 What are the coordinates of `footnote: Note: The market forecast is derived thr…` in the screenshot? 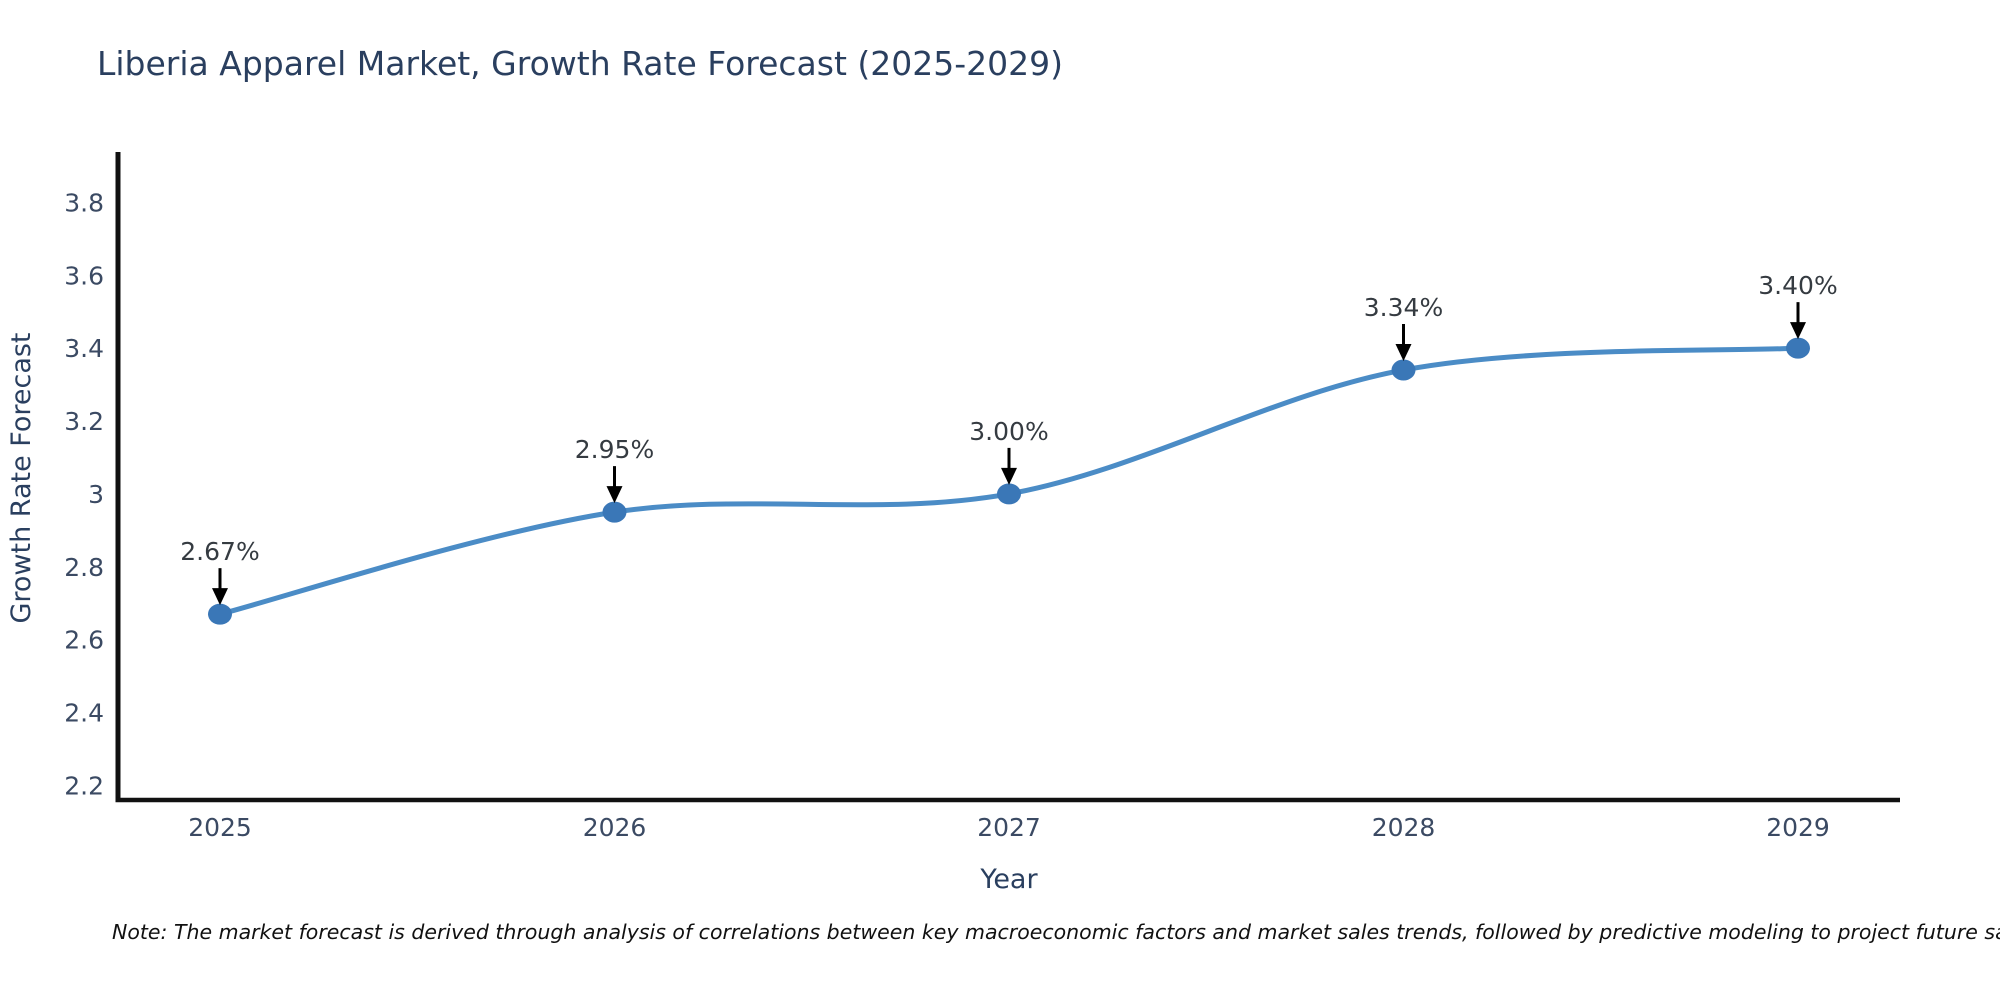 It's located at (1056, 932).